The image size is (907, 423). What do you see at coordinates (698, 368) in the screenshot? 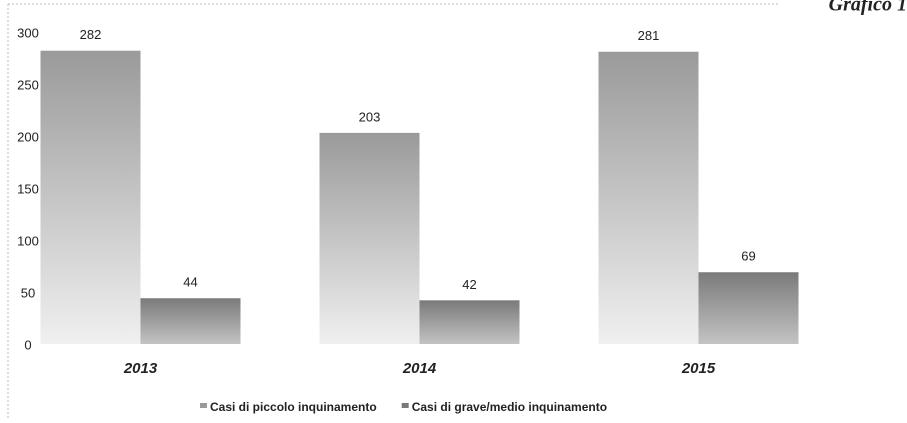
I see `x-tick-label: 2015` at bounding box center [698, 368].